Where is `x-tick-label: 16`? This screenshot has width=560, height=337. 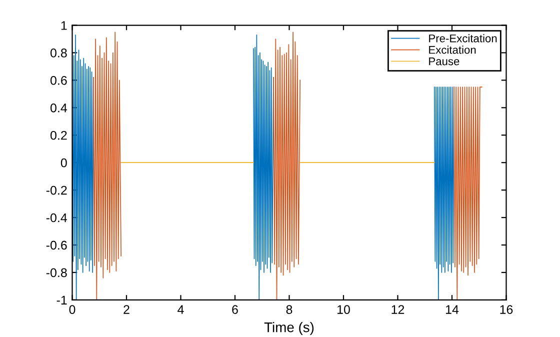 x-tick-label: 16 is located at coordinates (506, 309).